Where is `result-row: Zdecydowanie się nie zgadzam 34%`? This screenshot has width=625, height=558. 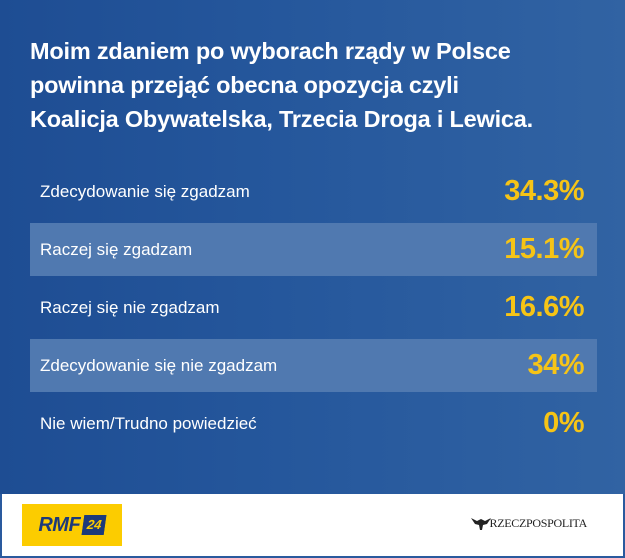
result-row: Zdecydowanie się nie zgadzam 34% is located at coordinates (313, 365).